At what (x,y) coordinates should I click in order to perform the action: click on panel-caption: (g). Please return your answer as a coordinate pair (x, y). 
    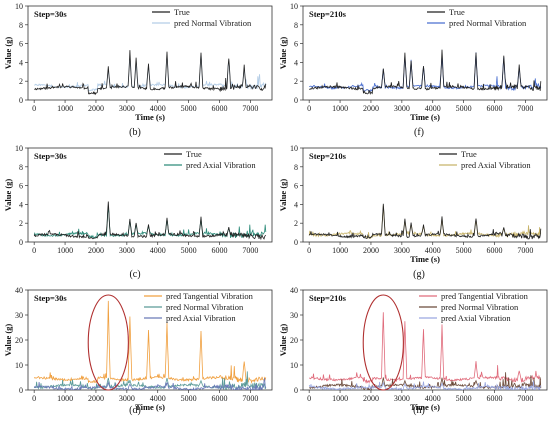
    Looking at the image, I should click on (419, 274).